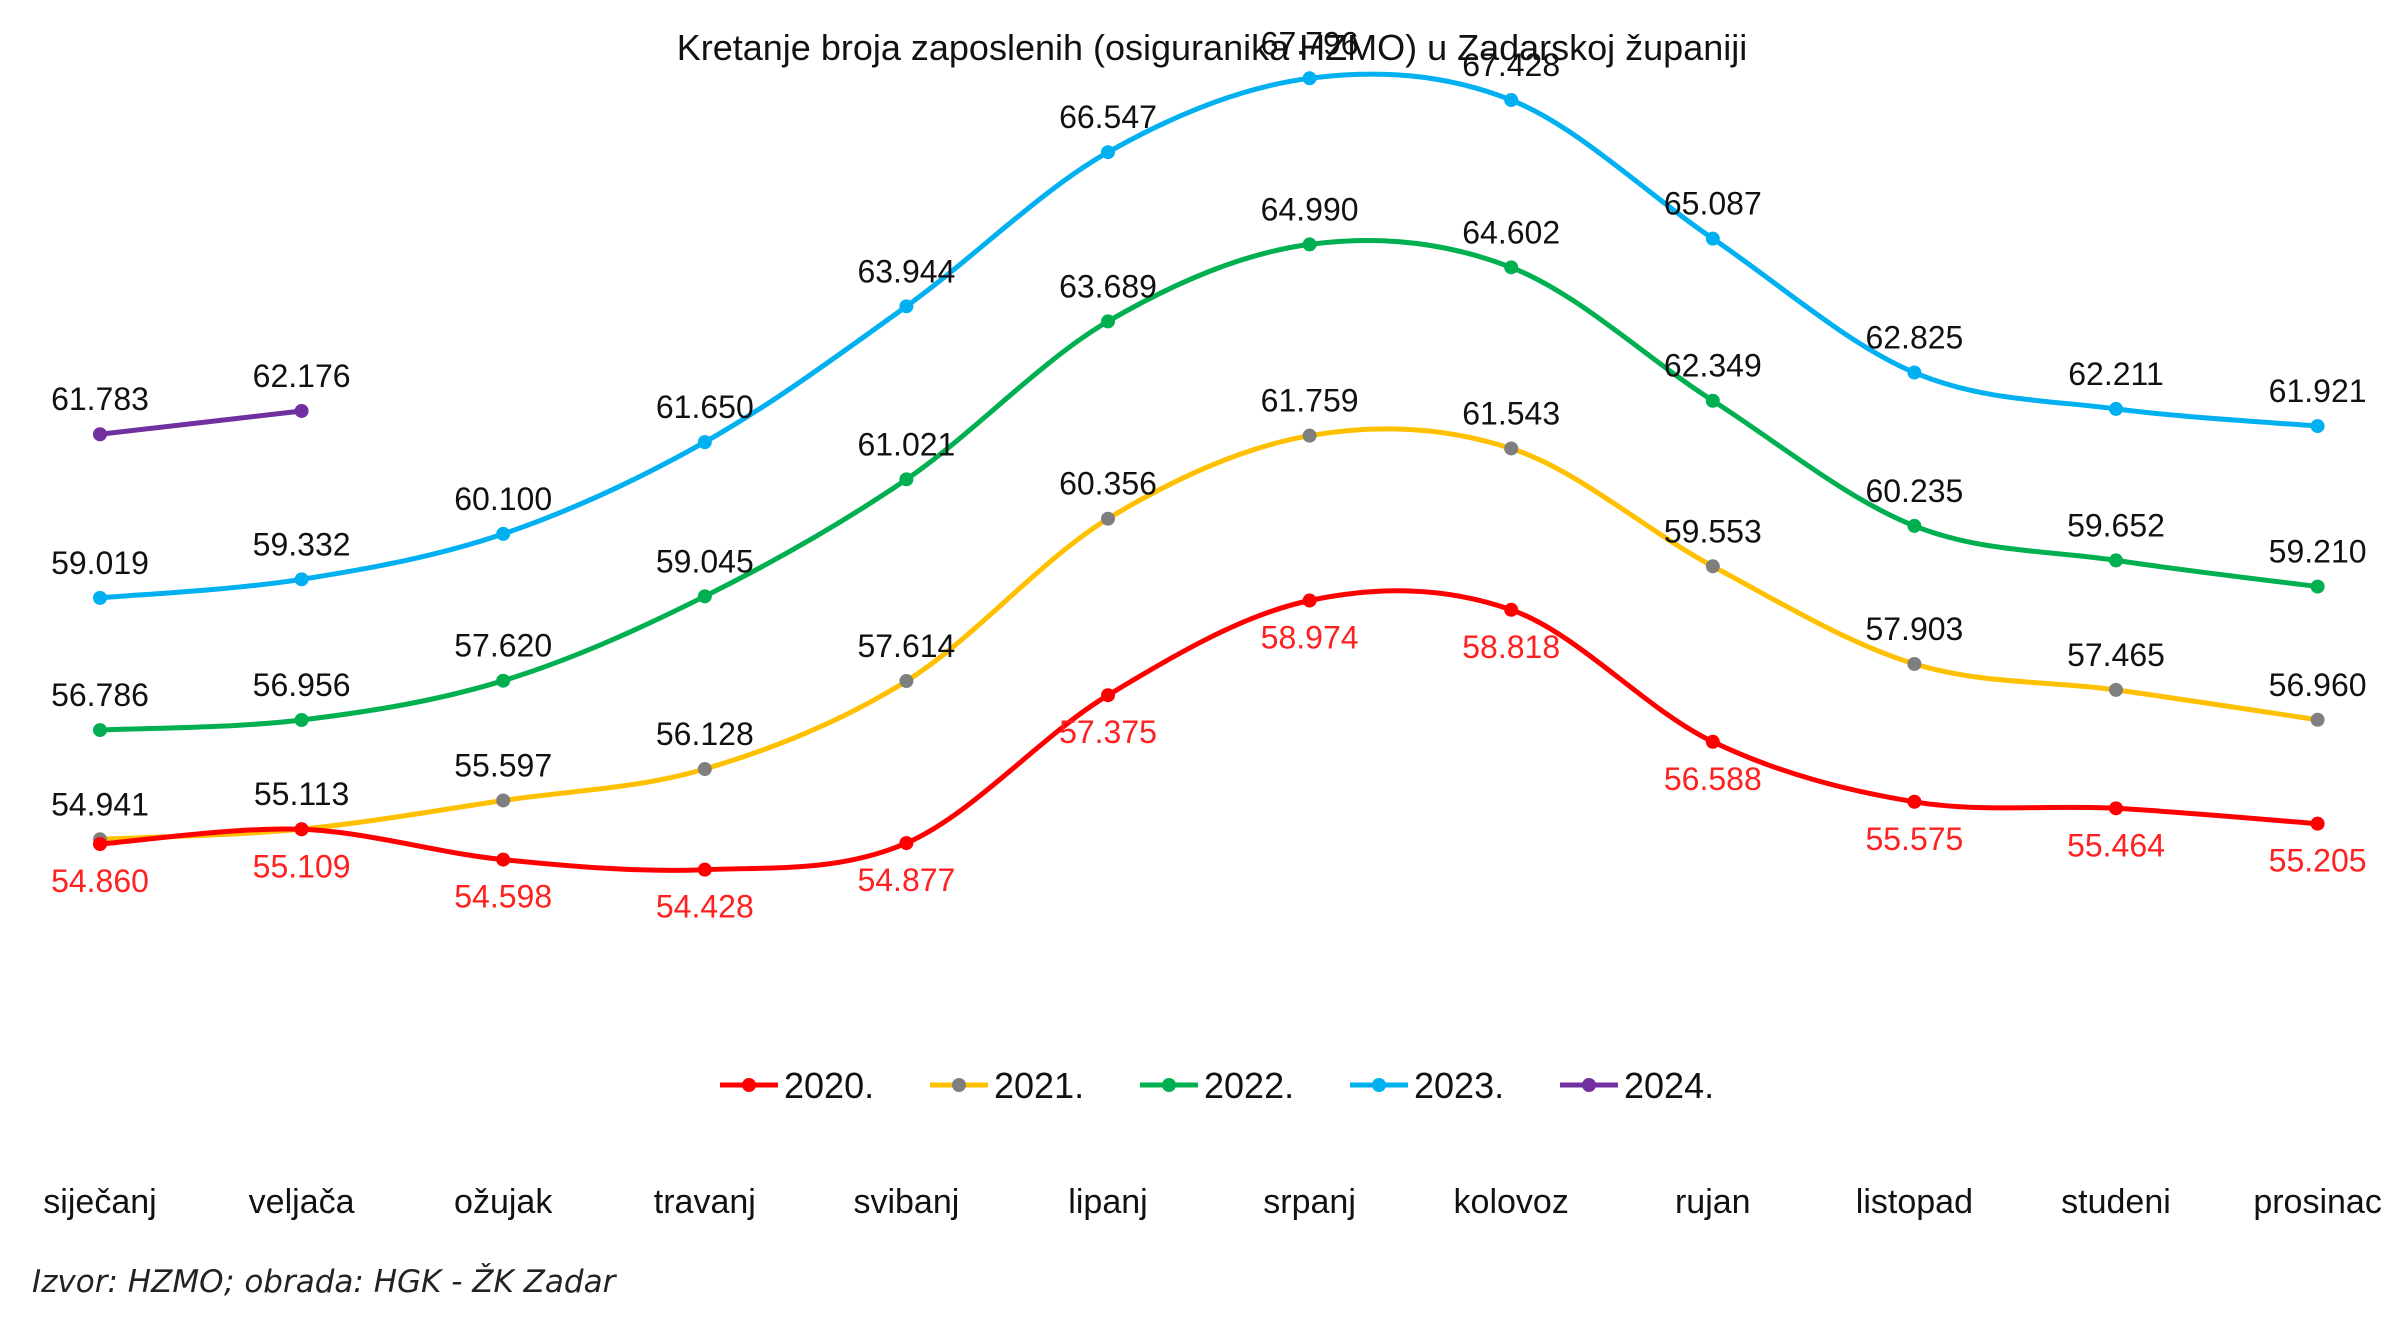 The height and width of the screenshot is (1339, 2400). I want to click on legend-item-2023: 2023., so click(1427, 1085).